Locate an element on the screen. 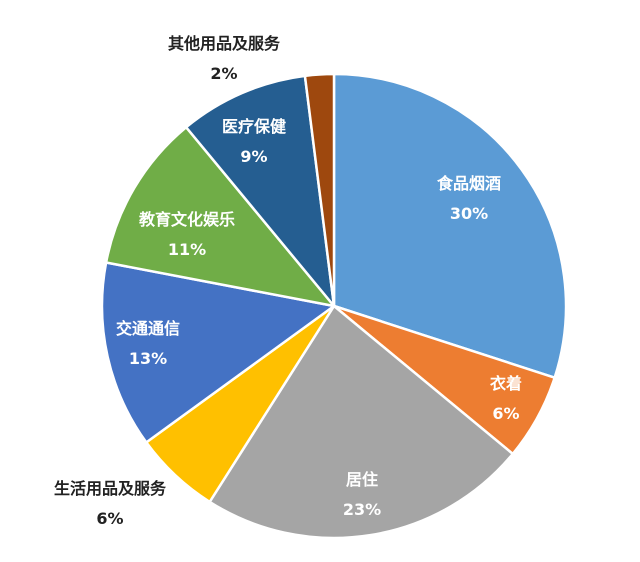 The height and width of the screenshot is (562, 640). slice-category-label: 教育文化娱乐 is located at coordinates (187, 219).